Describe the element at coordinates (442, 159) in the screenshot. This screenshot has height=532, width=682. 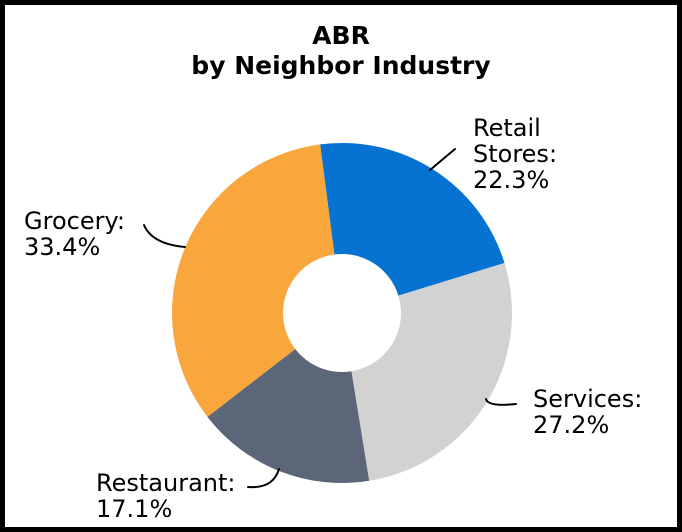
I see `leader-line-retail-stores` at that location.